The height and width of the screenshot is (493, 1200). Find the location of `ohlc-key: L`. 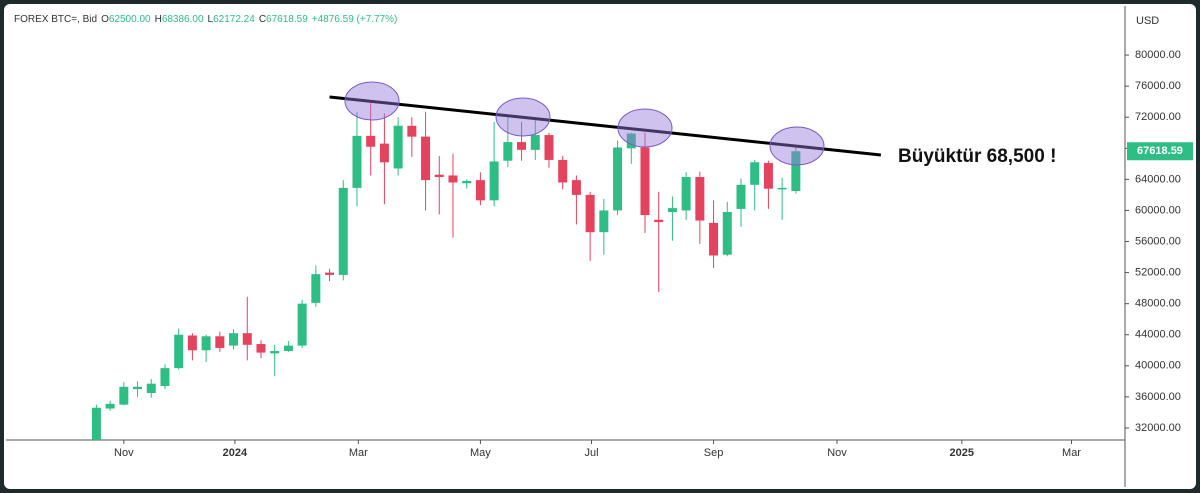

ohlc-key: L is located at coordinates (211, 19).